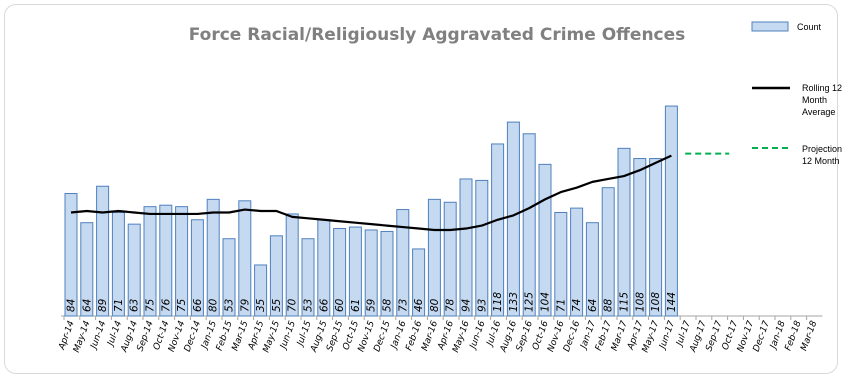 This screenshot has height=378, width=844. I want to click on bar-value-label: 93, so click(482, 305).